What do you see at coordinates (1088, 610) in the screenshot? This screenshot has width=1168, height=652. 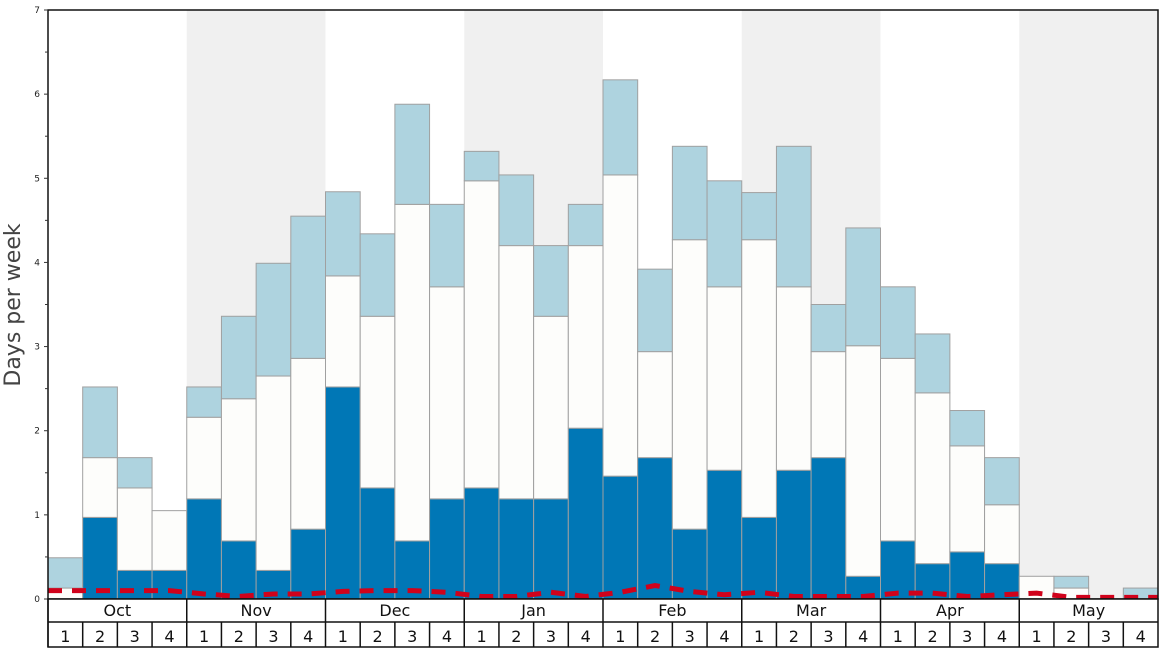 I see `month-label: May` at bounding box center [1088, 610].